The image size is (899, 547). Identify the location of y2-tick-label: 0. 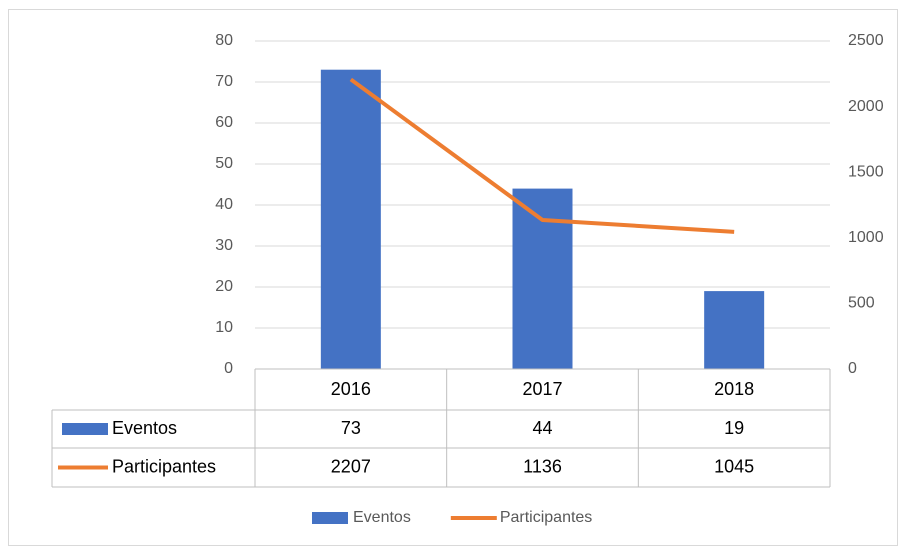
(852, 368).